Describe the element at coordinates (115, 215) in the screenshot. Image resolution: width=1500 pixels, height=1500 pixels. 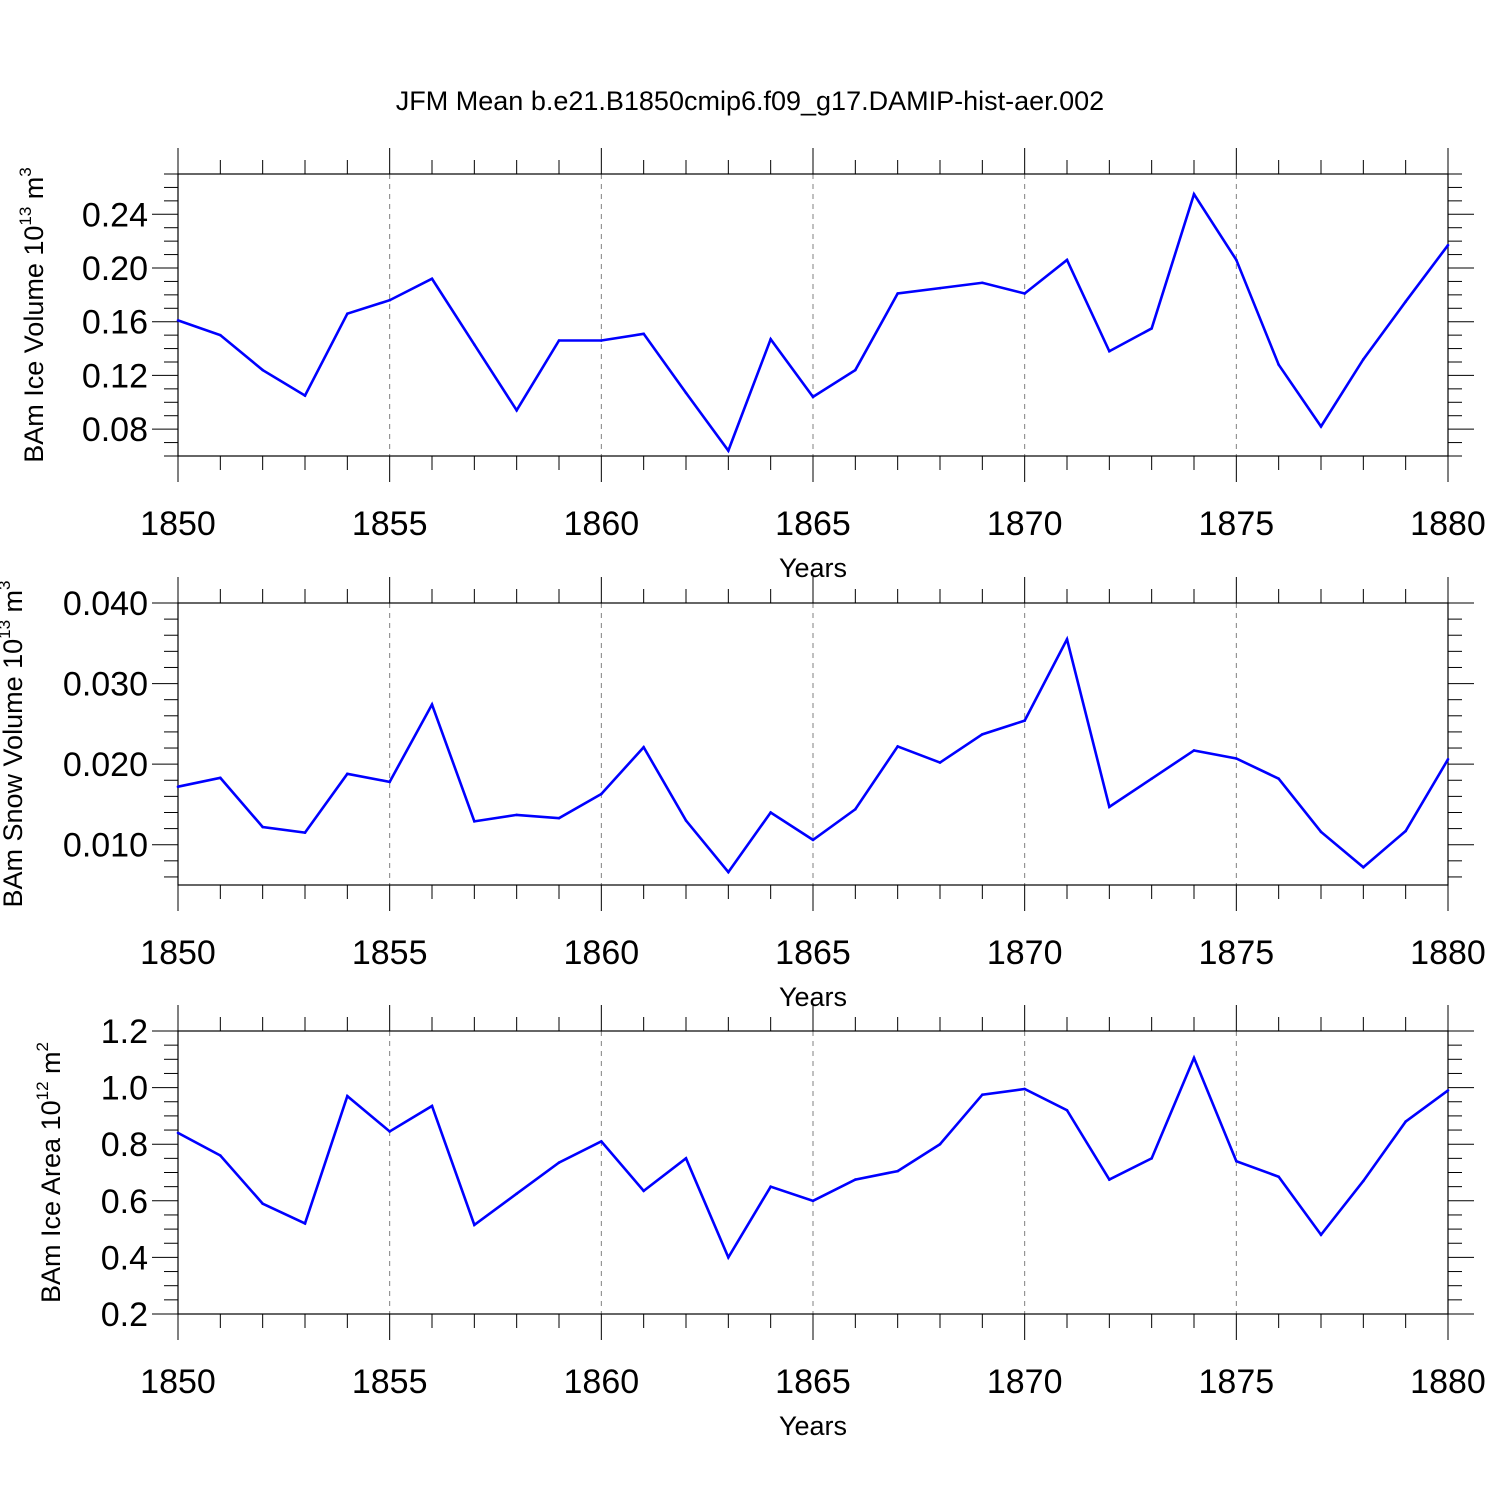
I see `y-tick-label: 0.24` at that location.